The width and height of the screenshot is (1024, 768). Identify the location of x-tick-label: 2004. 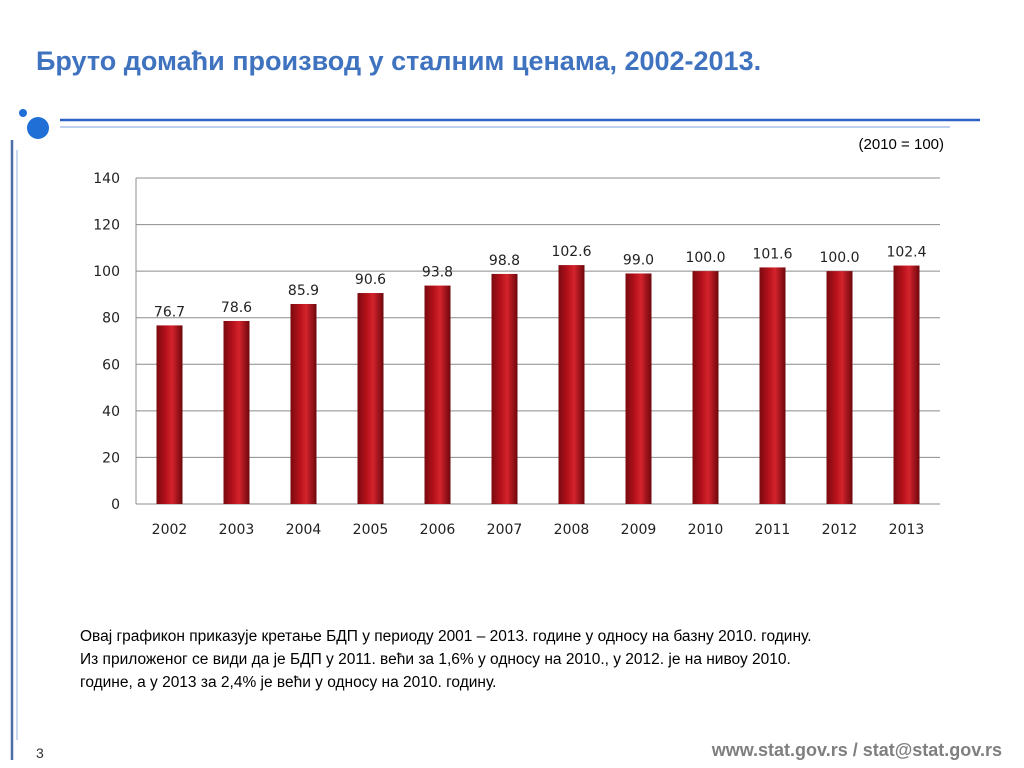
(304, 530).